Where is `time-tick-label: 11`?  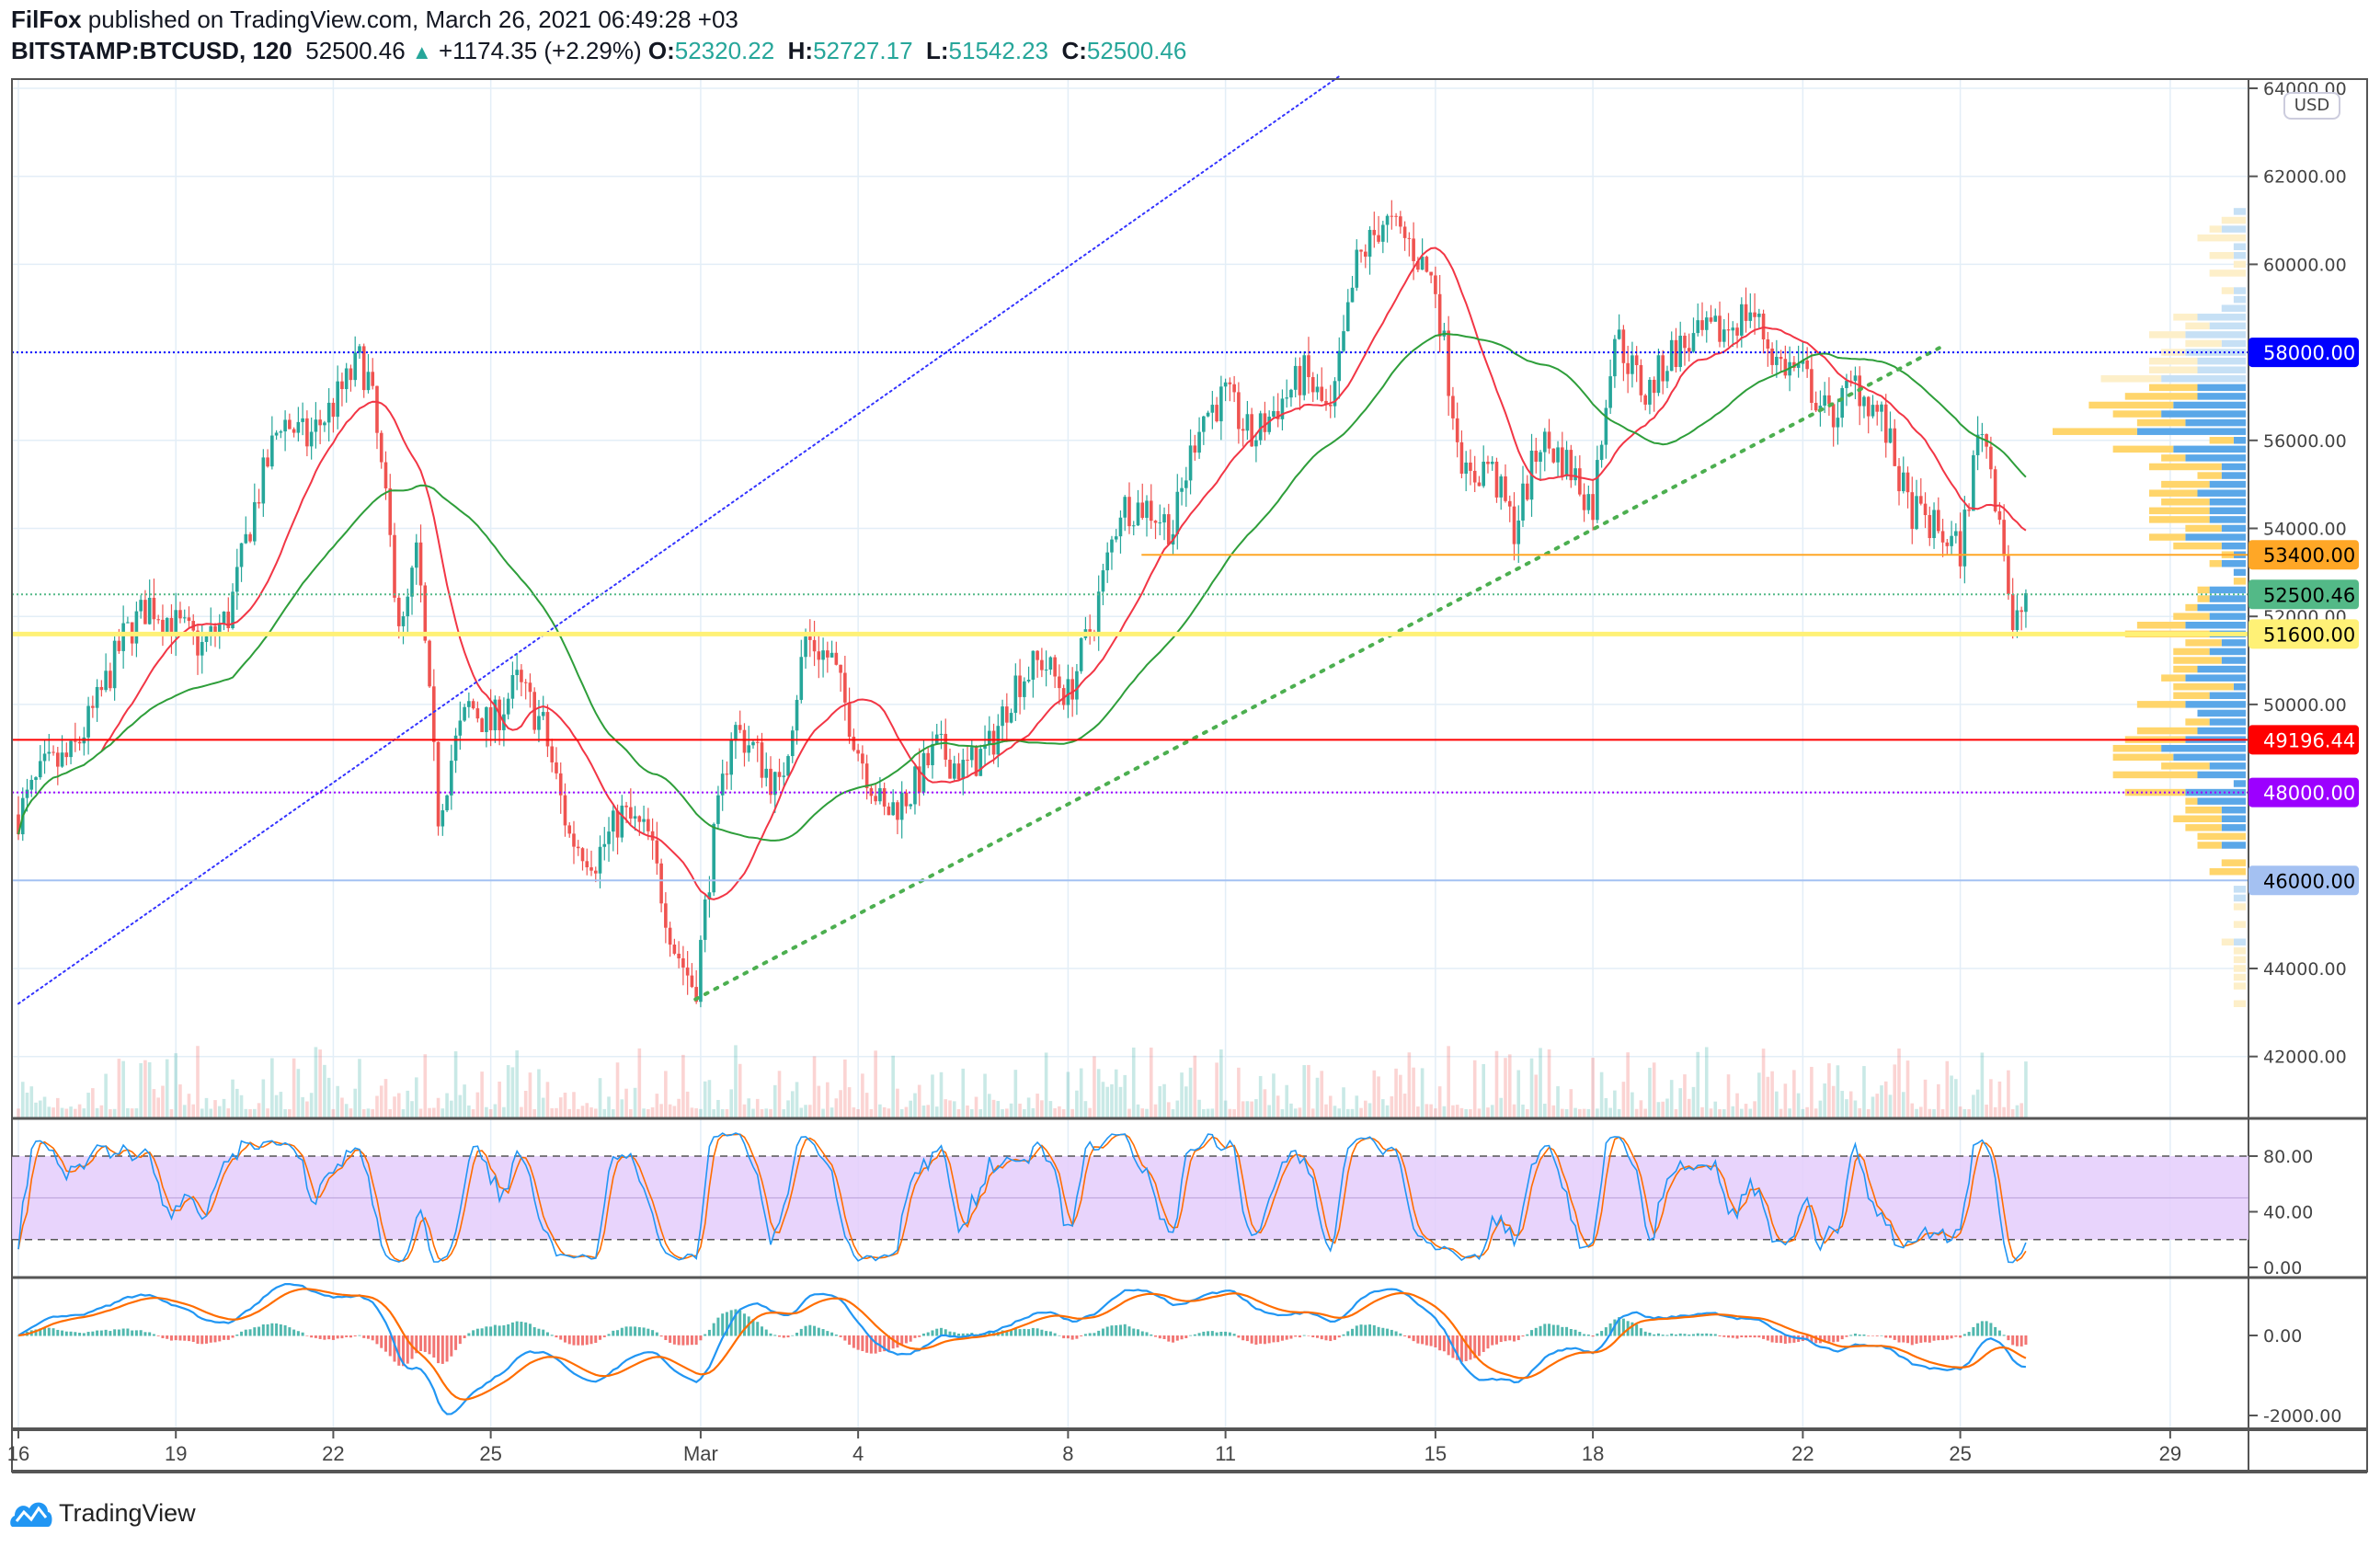
time-tick-label: 11 is located at coordinates (1225, 1453).